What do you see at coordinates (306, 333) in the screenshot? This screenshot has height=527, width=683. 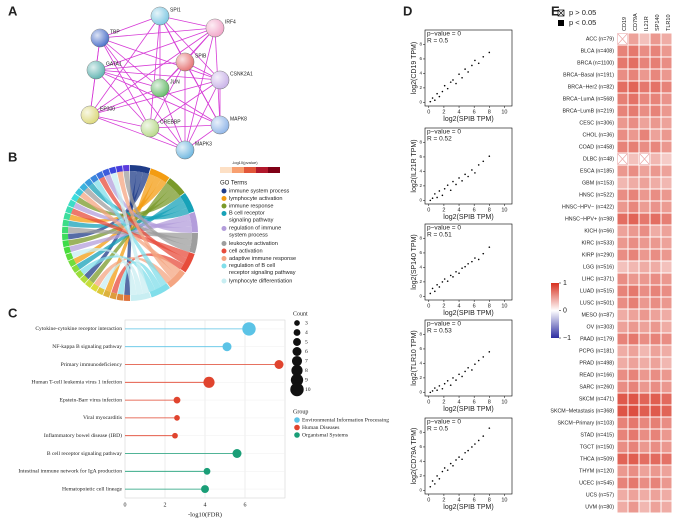 I see `size-key-label: 4` at bounding box center [306, 333].